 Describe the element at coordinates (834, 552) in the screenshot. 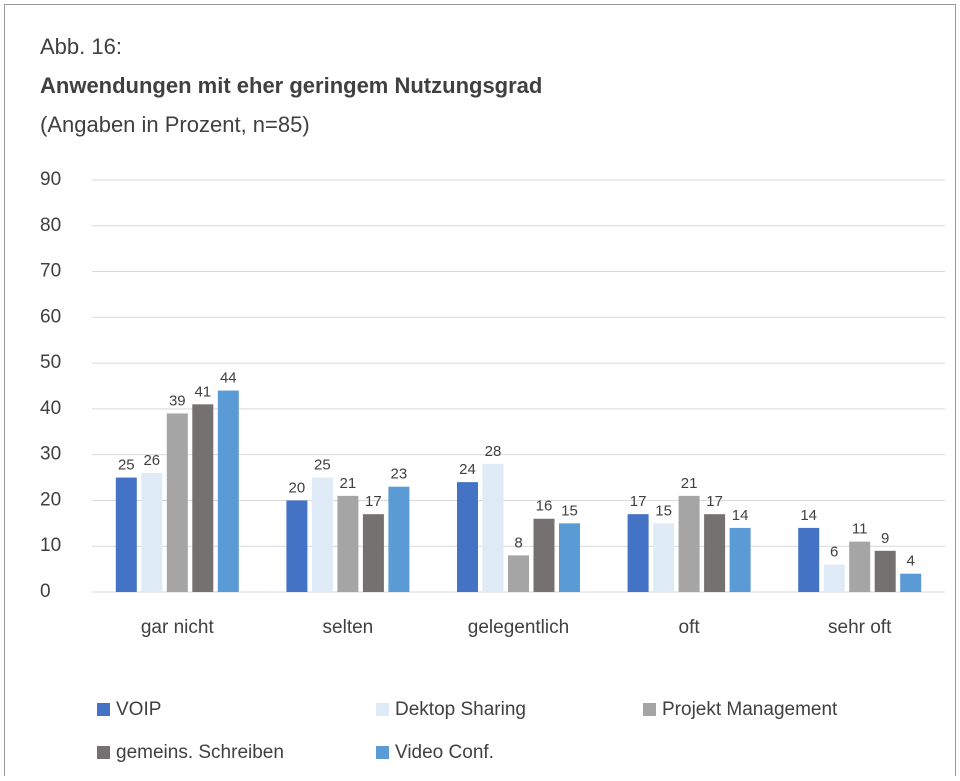

I see `value-label: 6` at that location.